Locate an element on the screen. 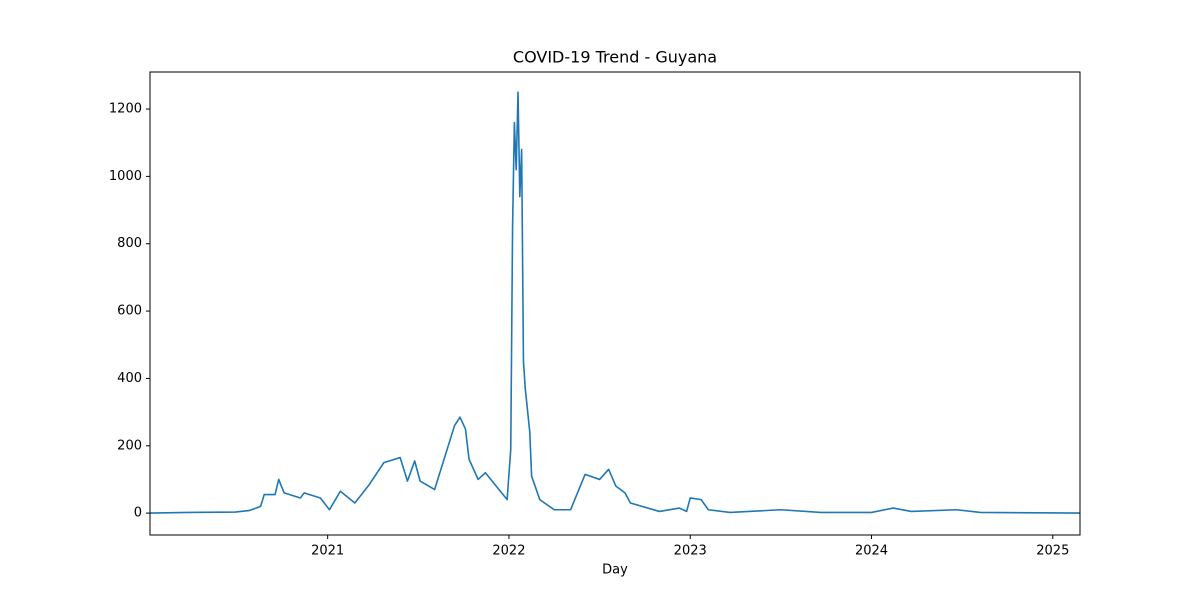  x-axis-label: Day is located at coordinates (615, 570).